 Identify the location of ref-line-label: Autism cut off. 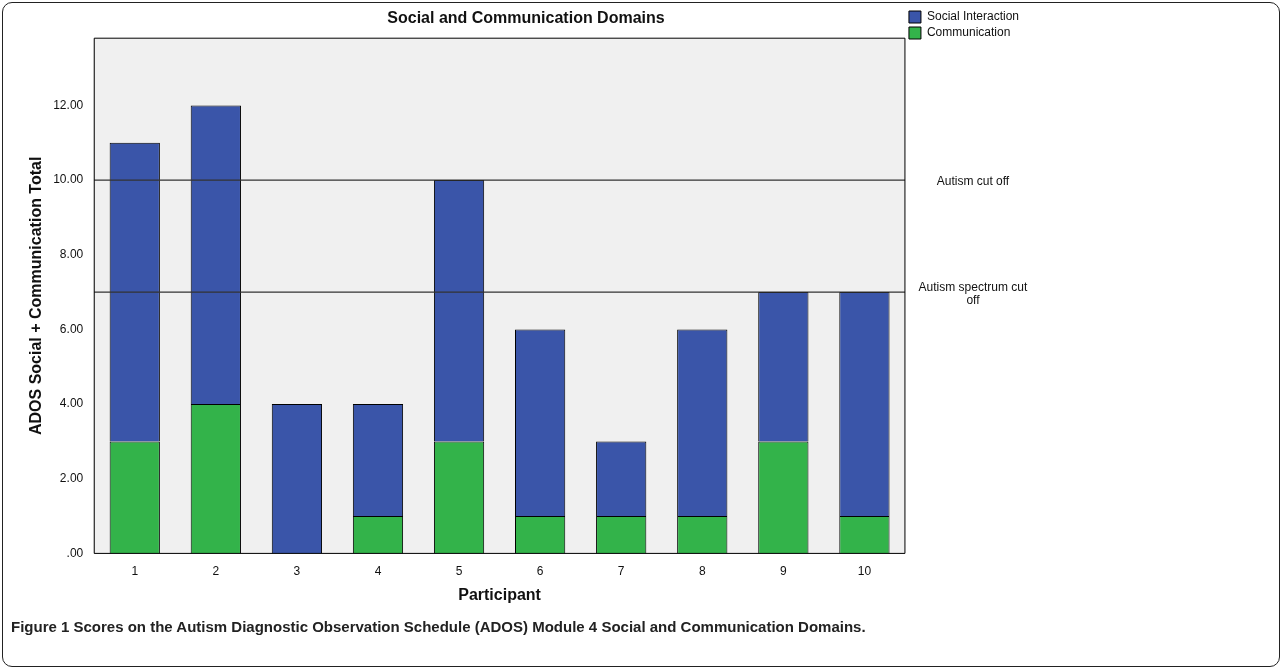
(973, 181).